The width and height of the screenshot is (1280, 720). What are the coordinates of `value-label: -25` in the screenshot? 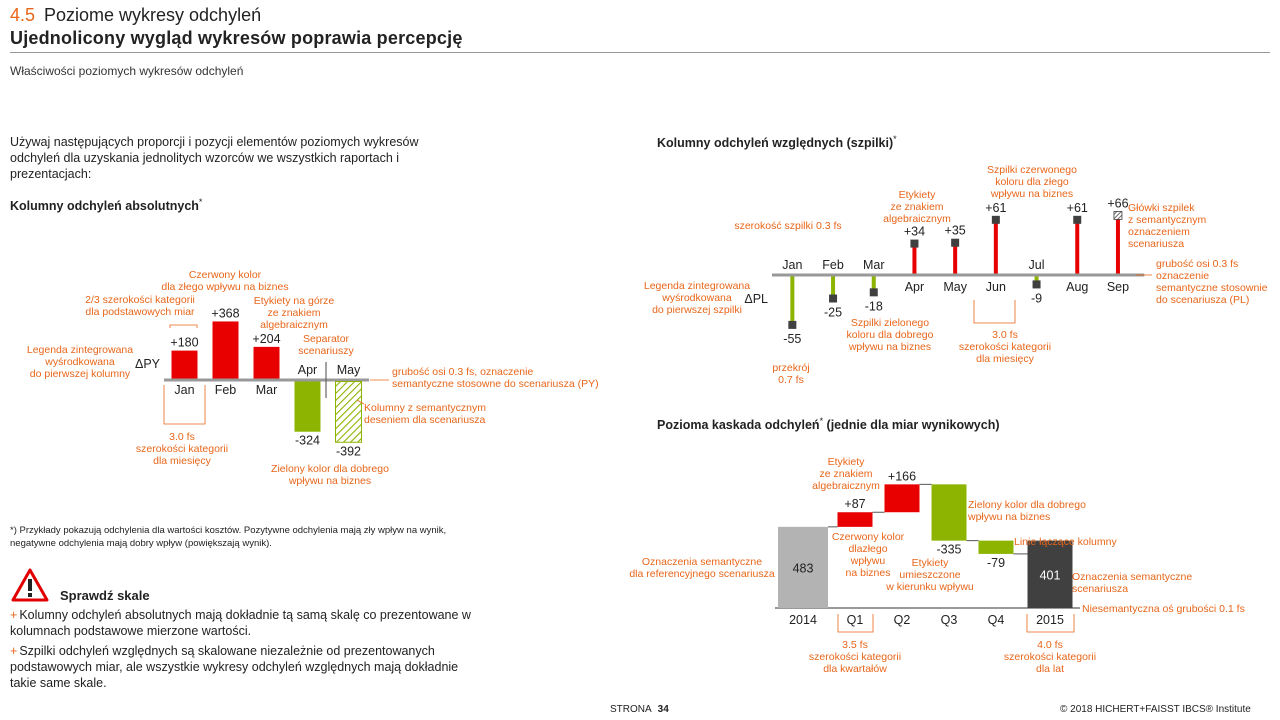 It's located at (833, 313).